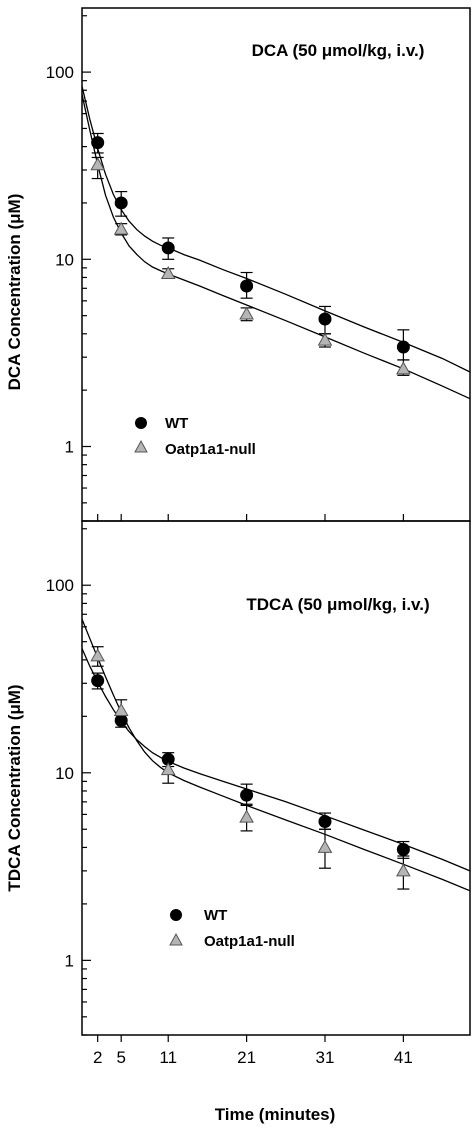 This screenshot has width=474, height=1135. I want to click on x-axis-label: Time (minutes), so click(275, 1114).